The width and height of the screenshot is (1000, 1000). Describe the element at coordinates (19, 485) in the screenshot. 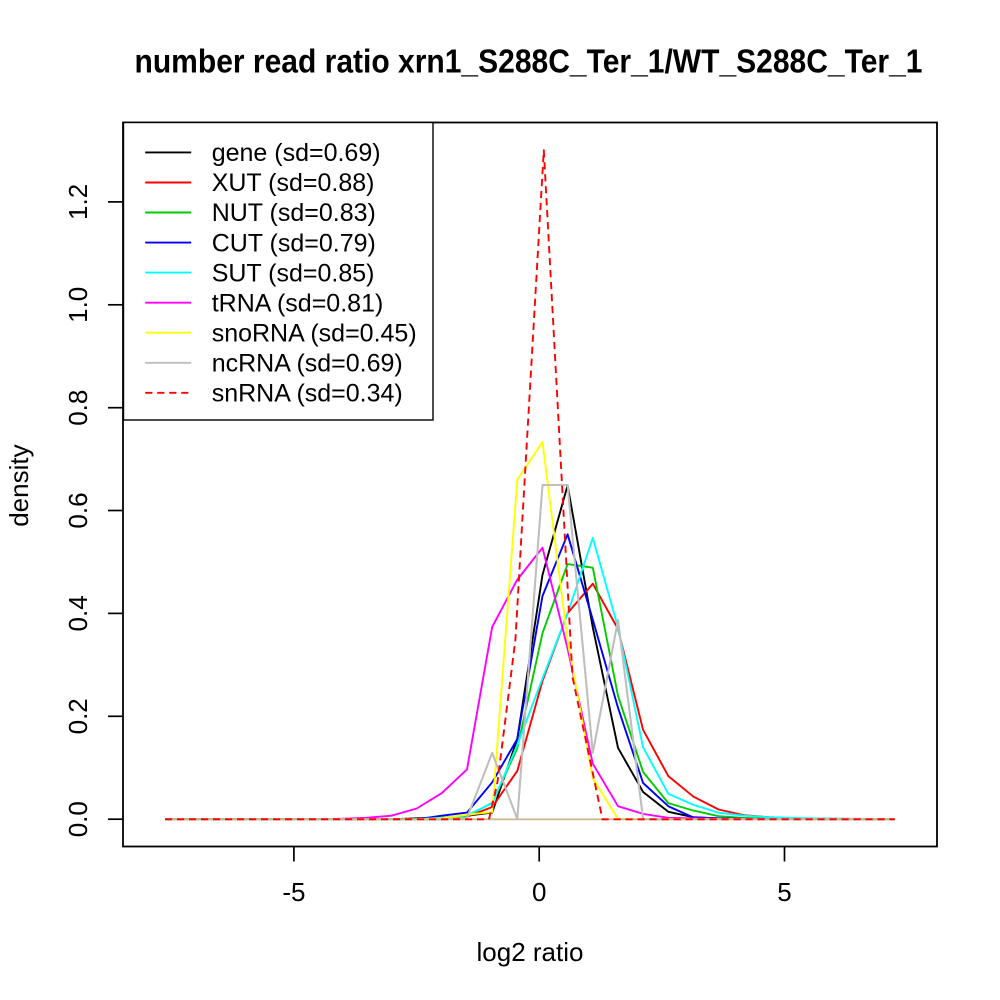

I see `svg-text: density` at that location.